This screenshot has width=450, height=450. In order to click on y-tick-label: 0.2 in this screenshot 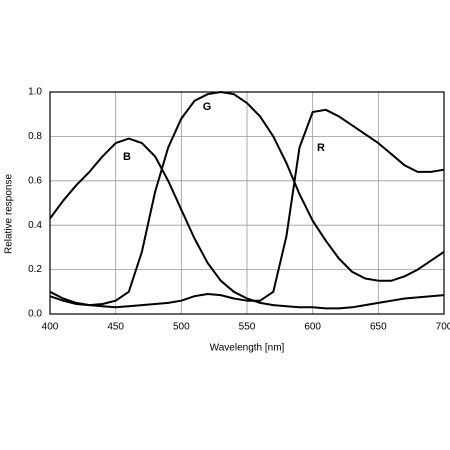, I will do `click(35, 269)`.